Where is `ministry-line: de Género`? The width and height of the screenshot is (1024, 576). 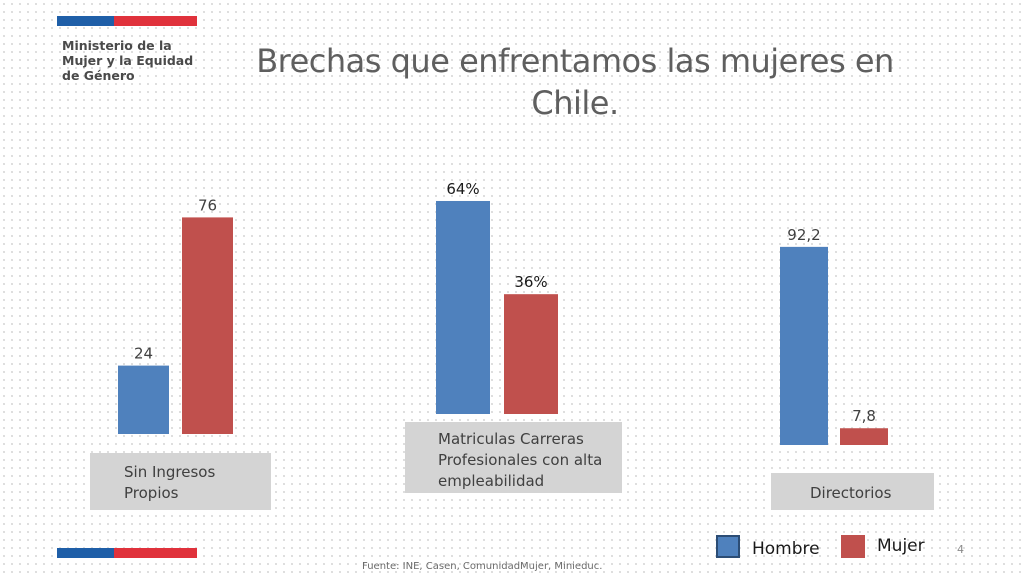
ministry-line: de Género is located at coordinates (98, 75).